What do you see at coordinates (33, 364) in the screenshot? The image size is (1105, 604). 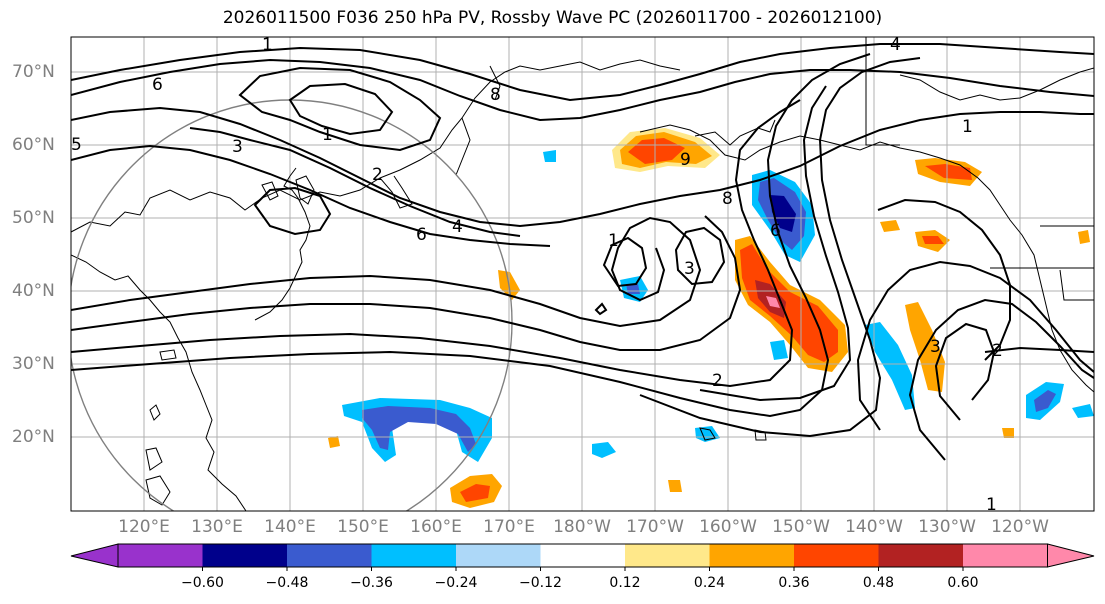 I see `lat-label: 30°N` at bounding box center [33, 364].